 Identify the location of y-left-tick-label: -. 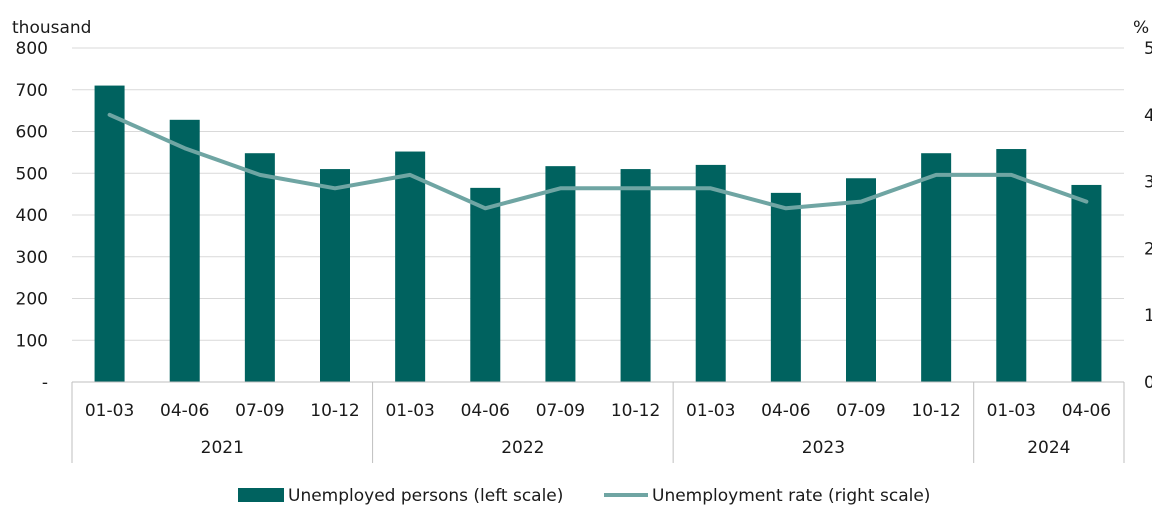
(45, 383).